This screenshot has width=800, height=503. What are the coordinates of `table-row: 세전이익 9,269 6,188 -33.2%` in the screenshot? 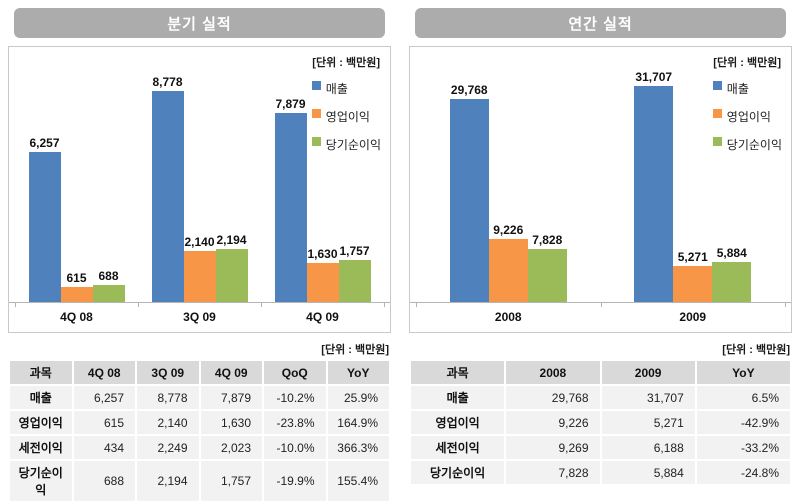 It's located at (600, 447).